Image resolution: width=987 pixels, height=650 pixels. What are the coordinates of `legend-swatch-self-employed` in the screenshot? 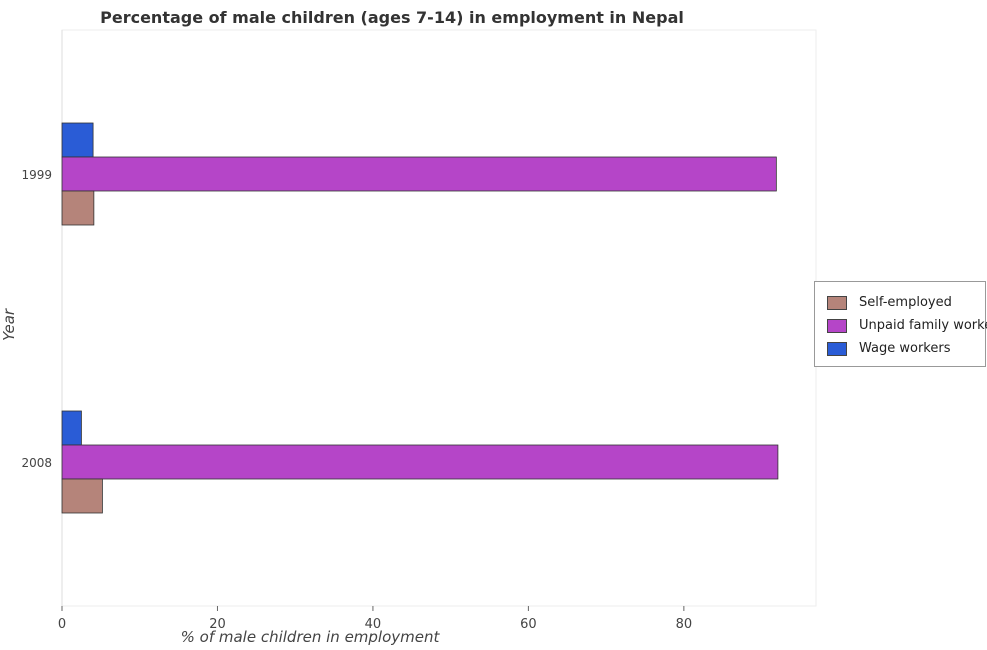 It's located at (837, 303).